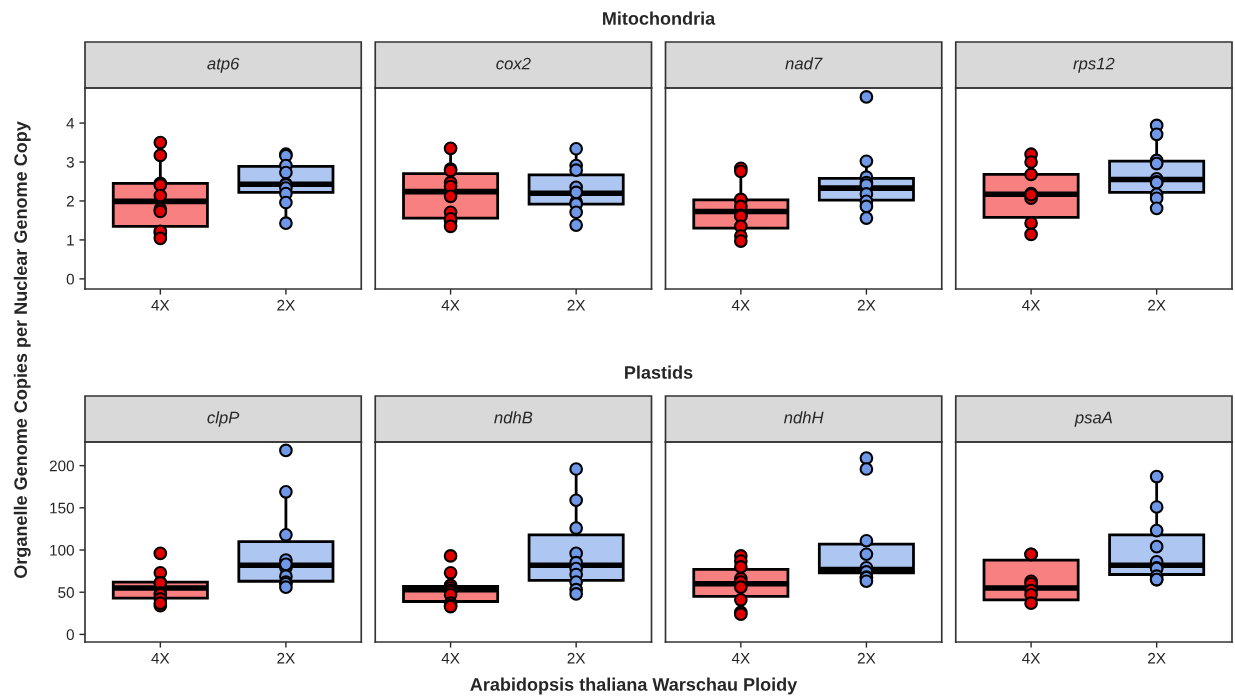  I want to click on y-tick-label: 150, so click(62, 508).